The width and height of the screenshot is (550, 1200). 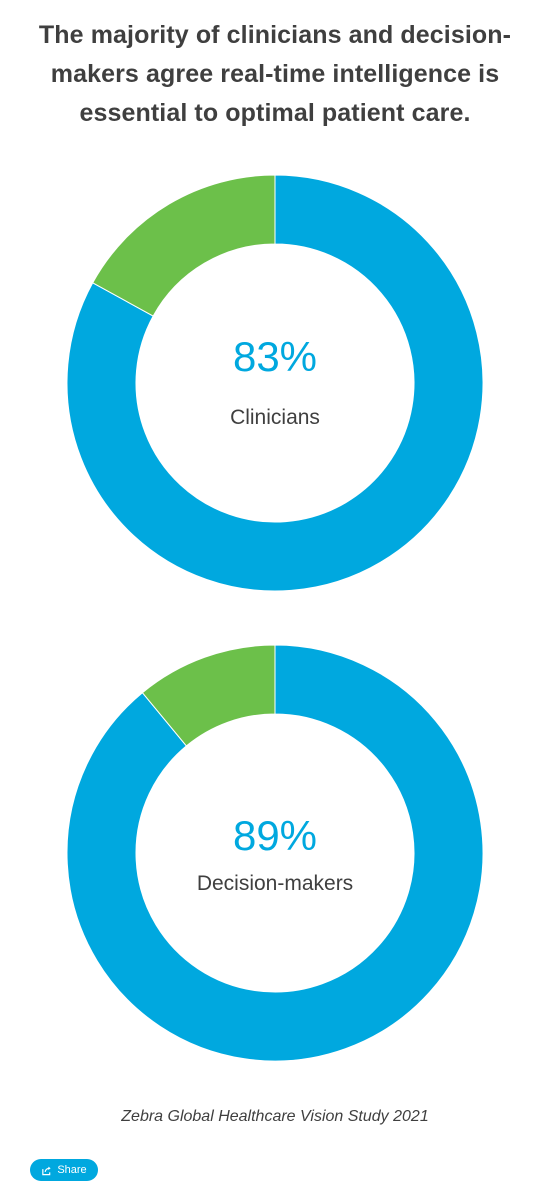 What do you see at coordinates (275, 417) in the screenshot?
I see `donut-center-label: Clinicians` at bounding box center [275, 417].